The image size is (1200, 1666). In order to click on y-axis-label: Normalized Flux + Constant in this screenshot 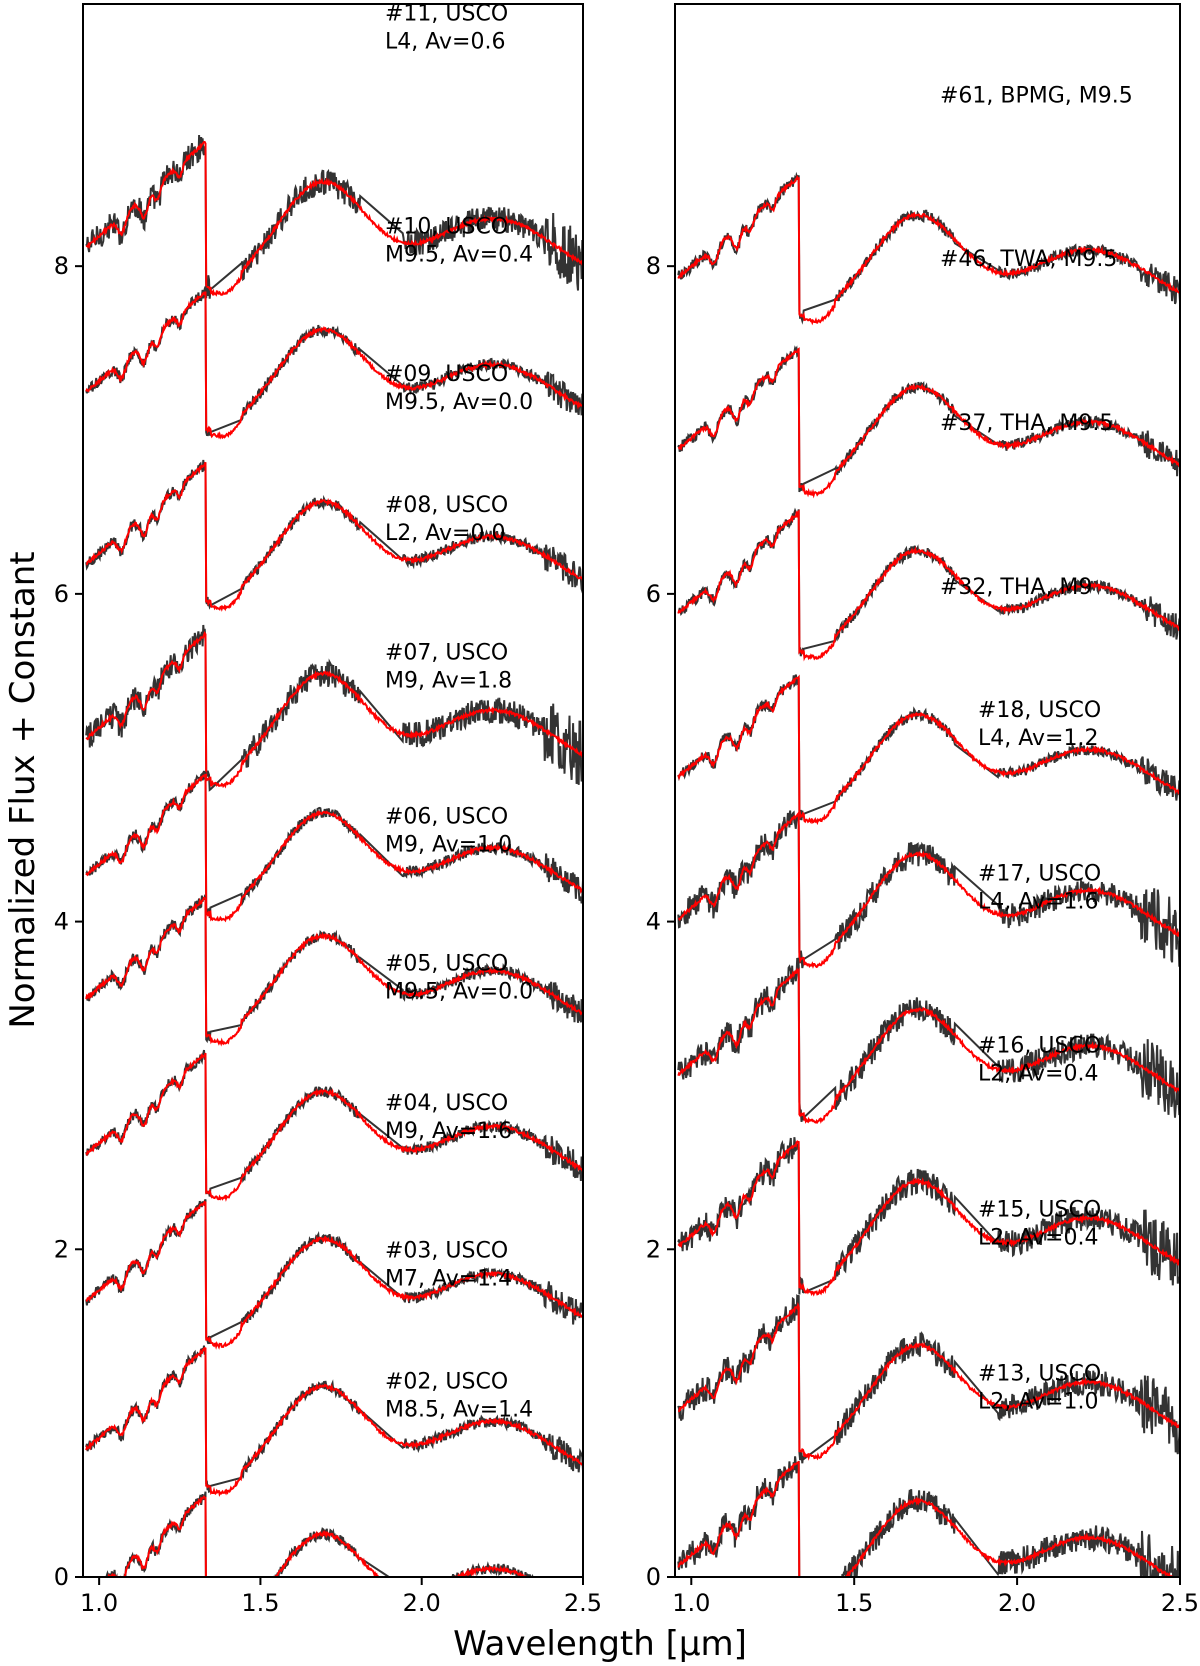, I will do `click(23, 789)`.